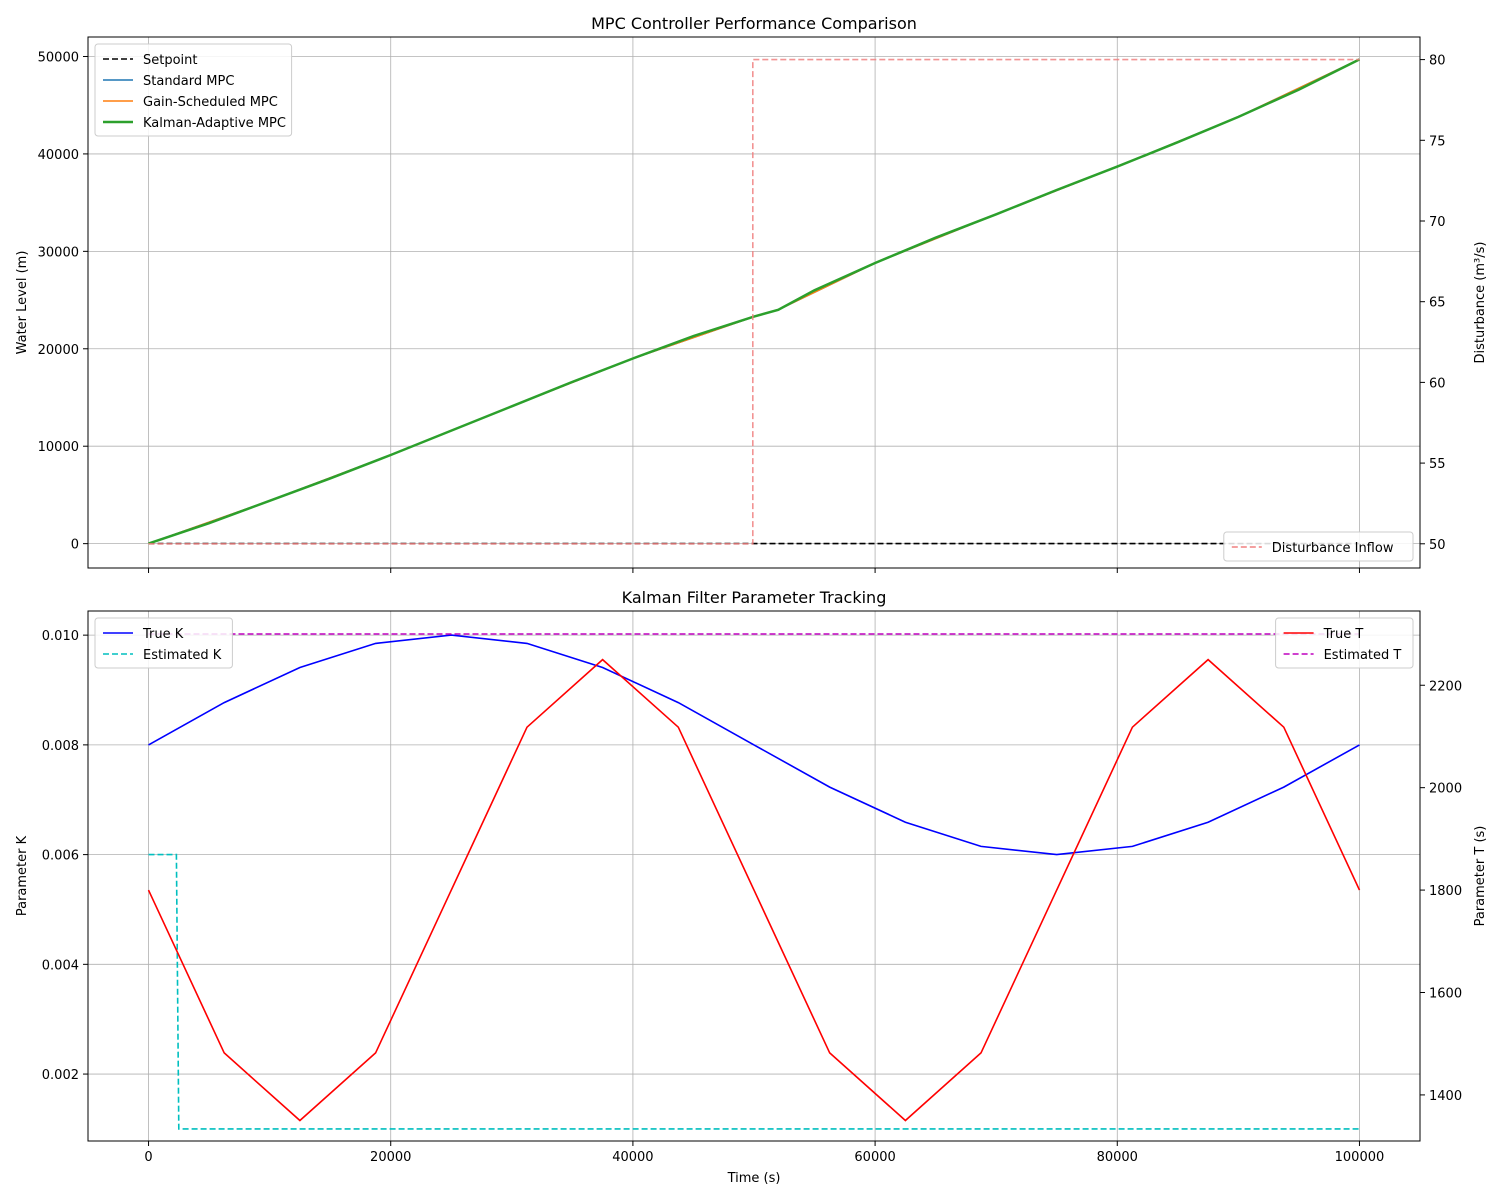 Image resolution: width=1500 pixels, height=1200 pixels. I want to click on bottom-y2-tick-label: 2000, so click(1445, 789).